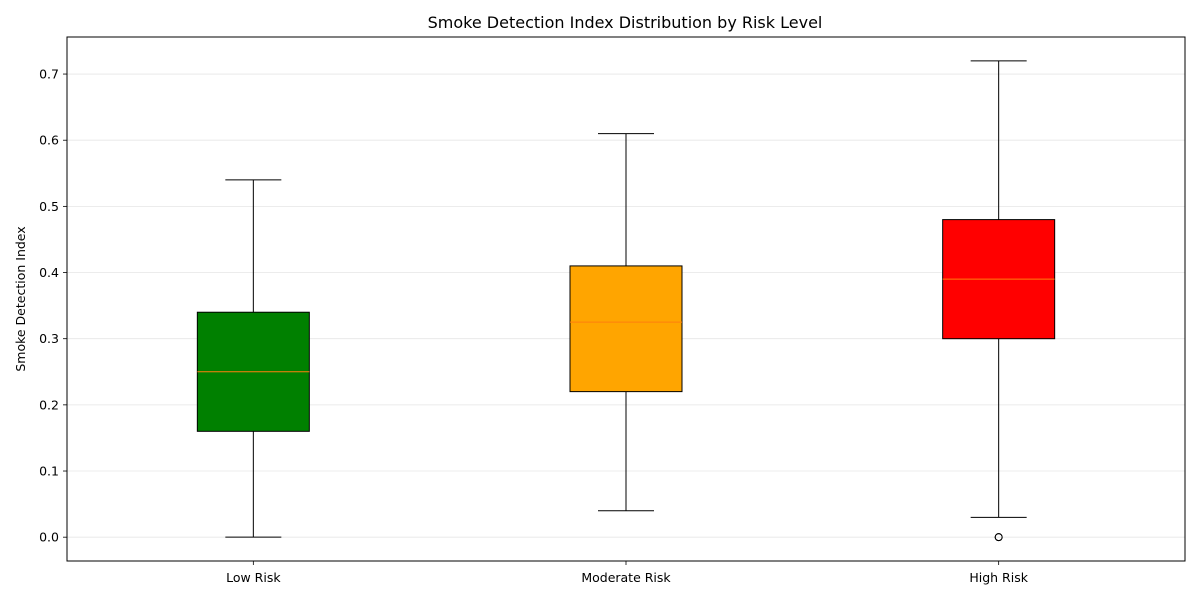 Image resolution: width=1200 pixels, height=604 pixels. Describe the element at coordinates (49, 206) in the screenshot. I see `y-tick-label: 0.5` at that location.